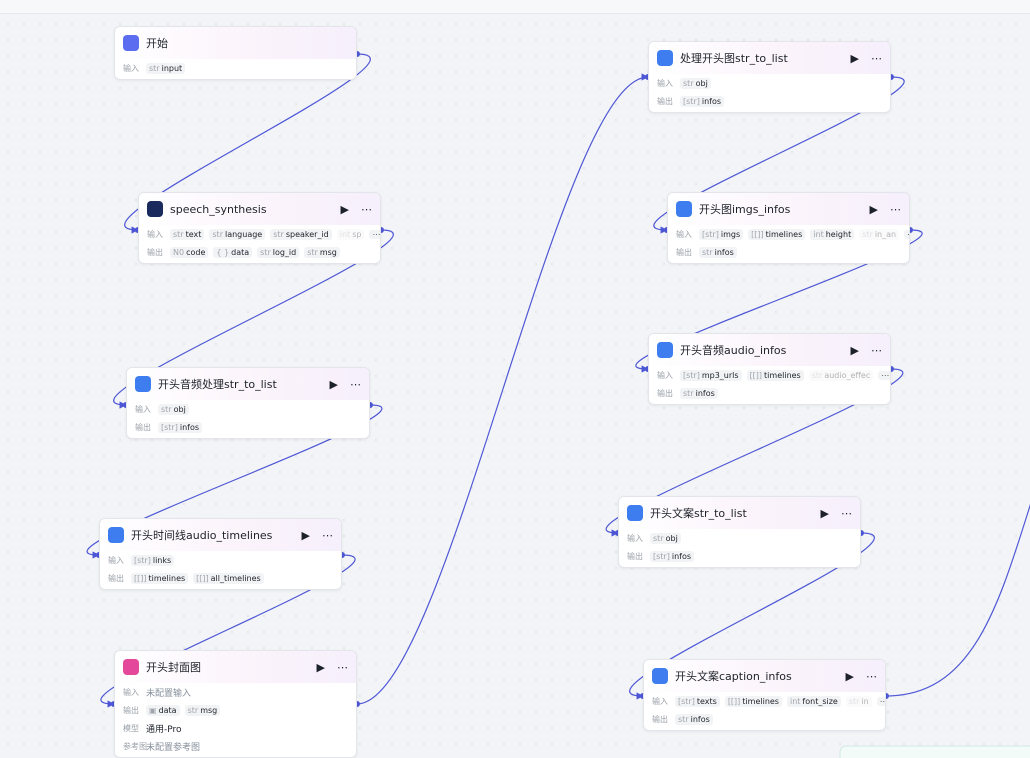 This screenshot has height=758, width=1030. What do you see at coordinates (237, 234) in the screenshot?
I see `param-chip: str language` at bounding box center [237, 234].